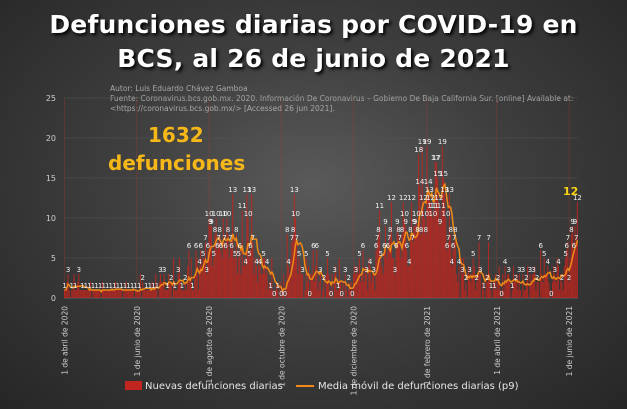 This screenshot has width=627, height=409. I want to click on data-label: 11, so click(431, 206).